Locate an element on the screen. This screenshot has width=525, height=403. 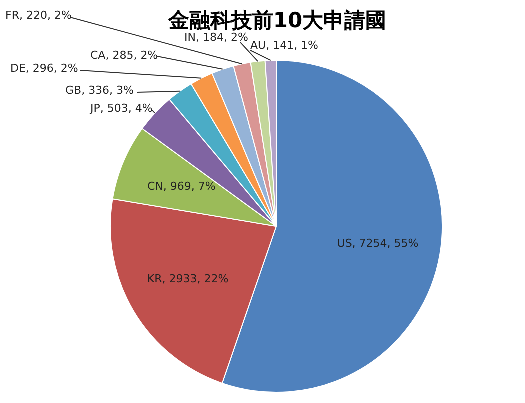
slice-label: US, 7254, 55% is located at coordinates (378, 243).